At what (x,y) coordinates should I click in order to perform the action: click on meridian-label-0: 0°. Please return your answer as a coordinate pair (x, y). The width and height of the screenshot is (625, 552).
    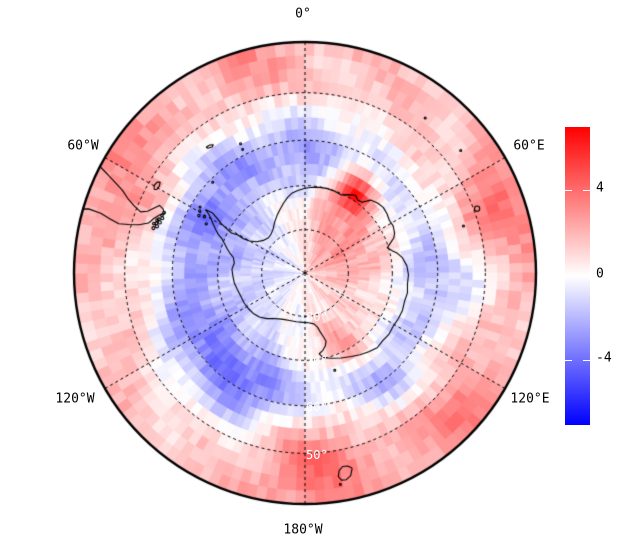
    Looking at the image, I should click on (303, 14).